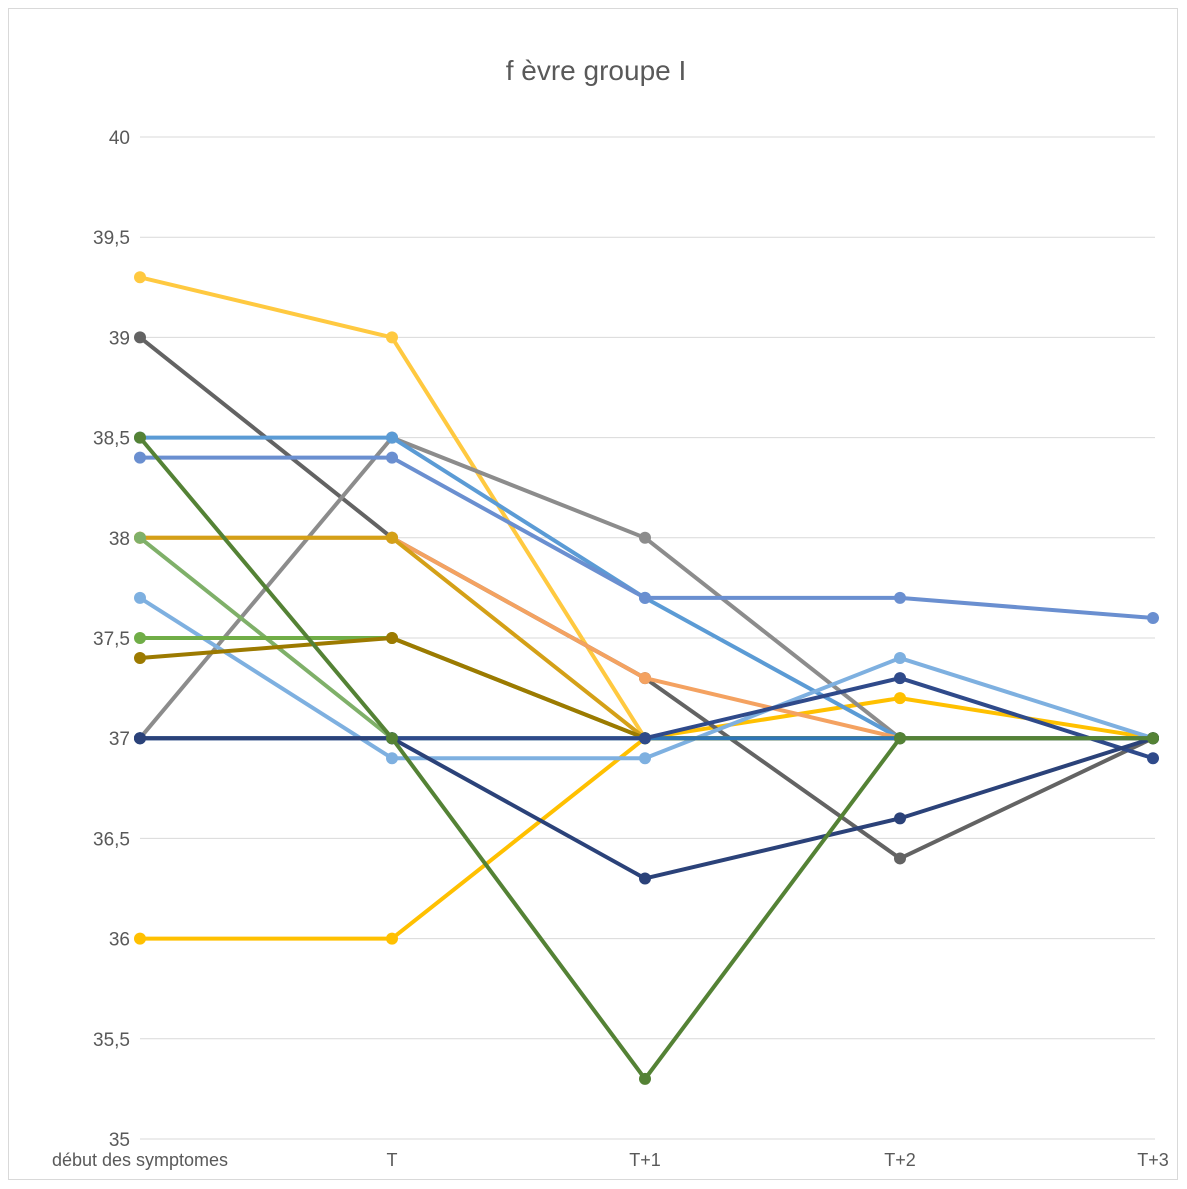 Image resolution: width=1187 pixels, height=1189 pixels. I want to click on y-tick-label: 38,5, so click(111, 439).